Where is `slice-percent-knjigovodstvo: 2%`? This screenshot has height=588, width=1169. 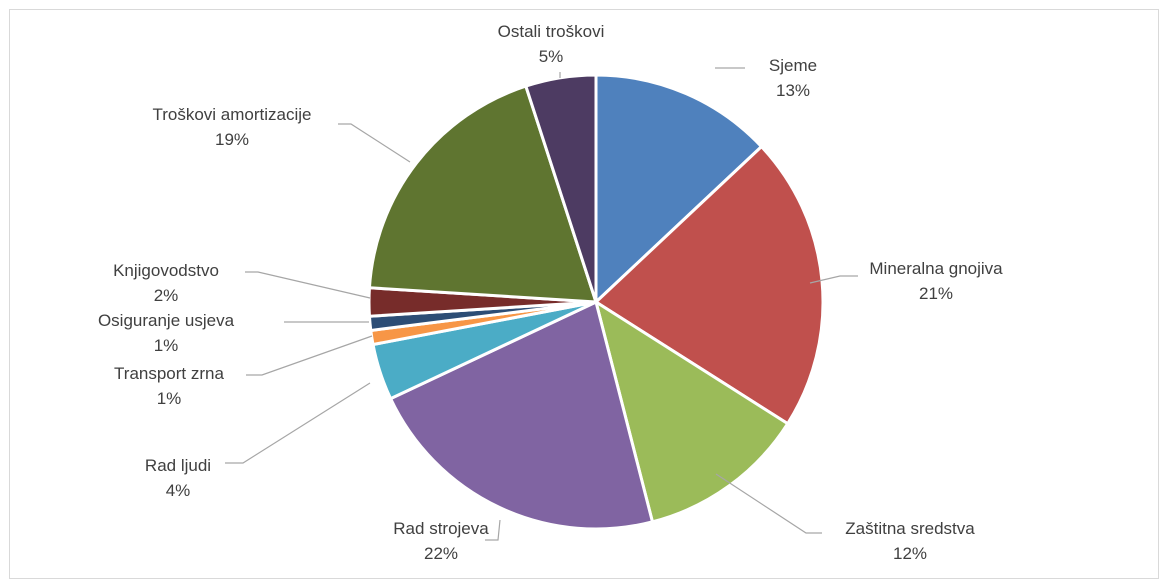
slice-percent-knjigovodstvo: 2% is located at coordinates (166, 295).